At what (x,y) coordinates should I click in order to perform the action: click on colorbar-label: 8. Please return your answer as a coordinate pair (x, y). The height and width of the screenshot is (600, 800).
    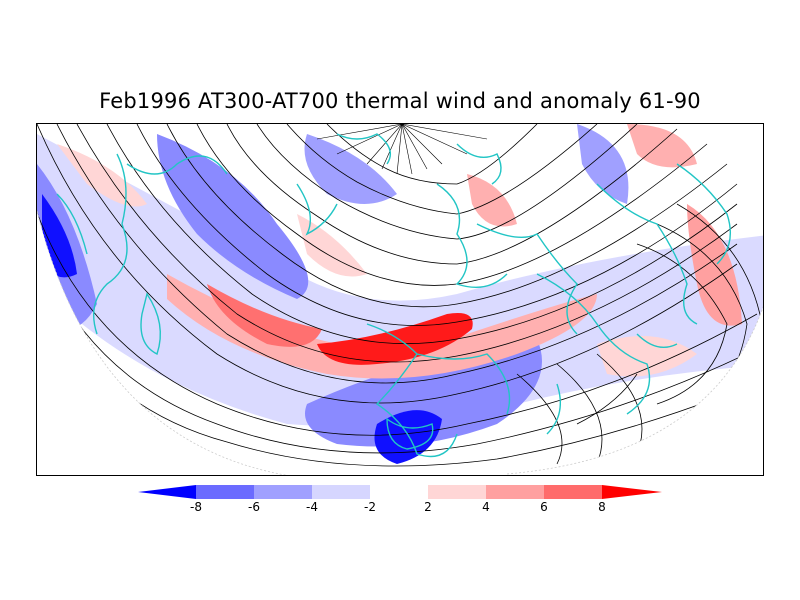
    Looking at the image, I should click on (602, 507).